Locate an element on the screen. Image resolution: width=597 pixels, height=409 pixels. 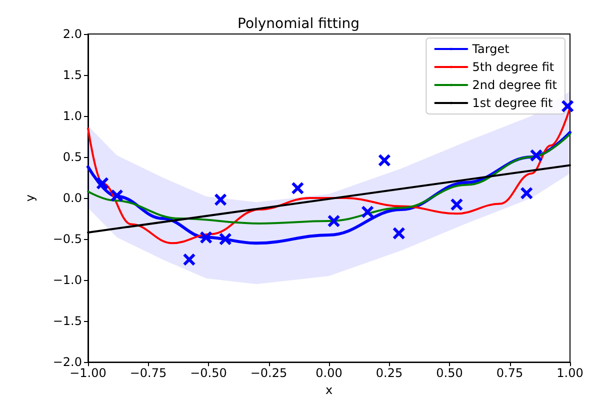
chart-title: Polynomial fitting is located at coordinates (298, 24).